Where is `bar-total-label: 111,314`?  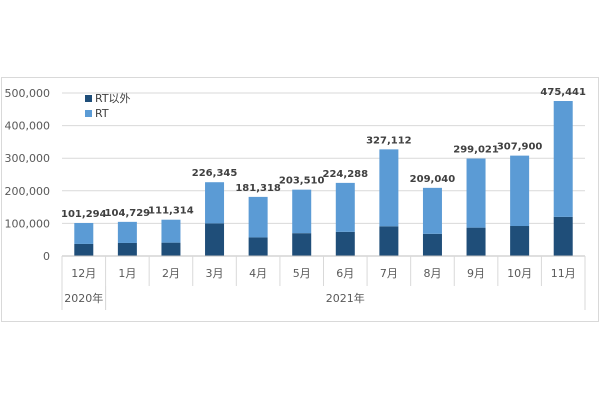 bar-total-label: 111,314 is located at coordinates (171, 211).